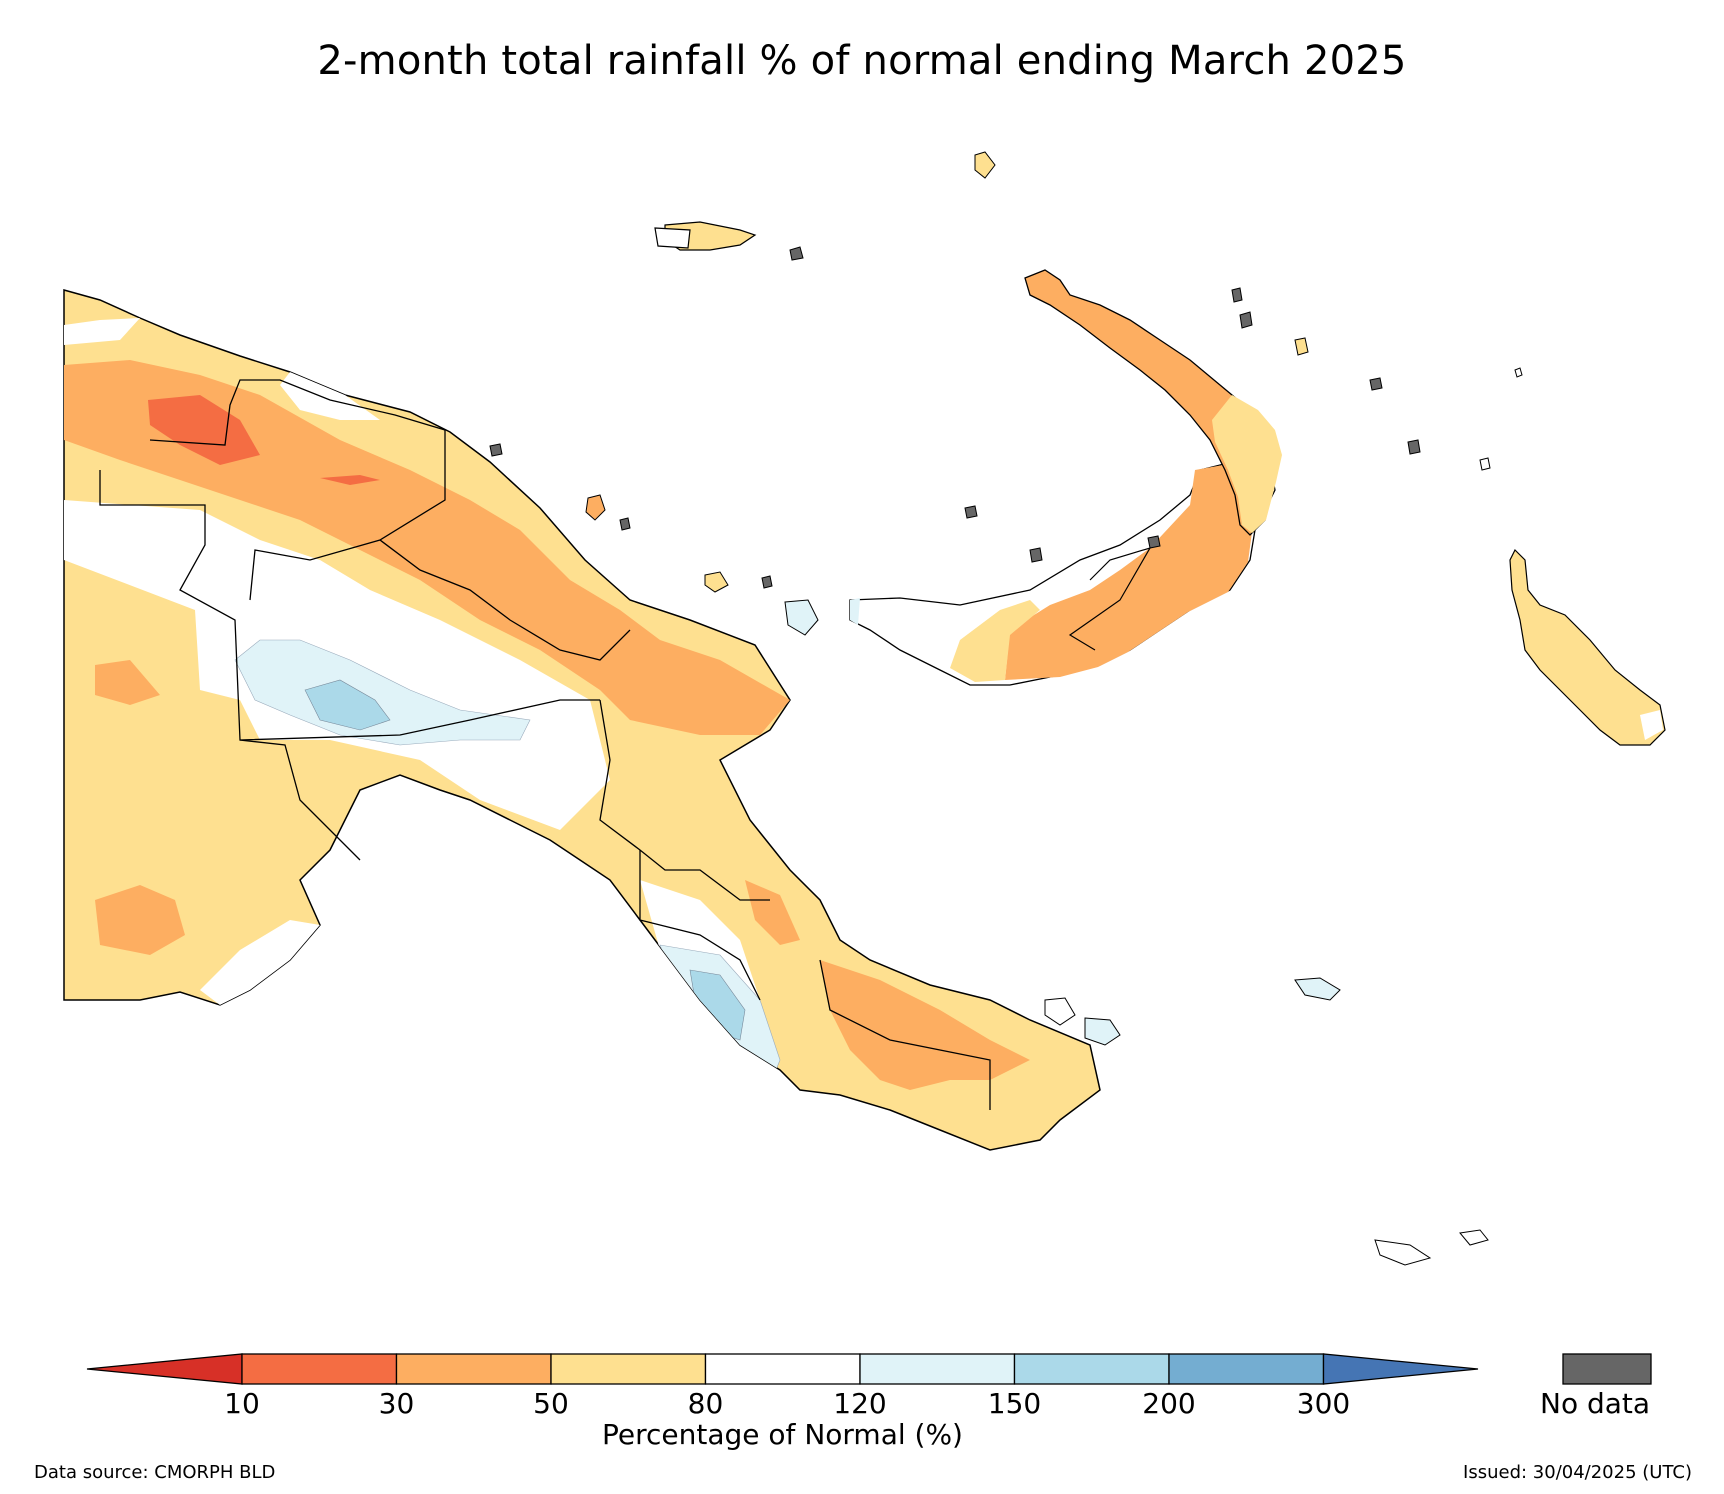 This screenshot has height=1494, width=1724. What do you see at coordinates (102, 331) in the screenshot?
I see `zone-normal-north` at bounding box center [102, 331].